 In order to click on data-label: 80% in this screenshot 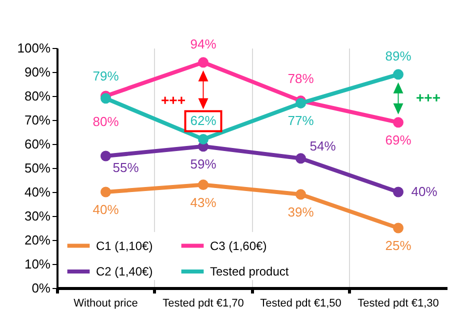, I will do `click(106, 121)`.